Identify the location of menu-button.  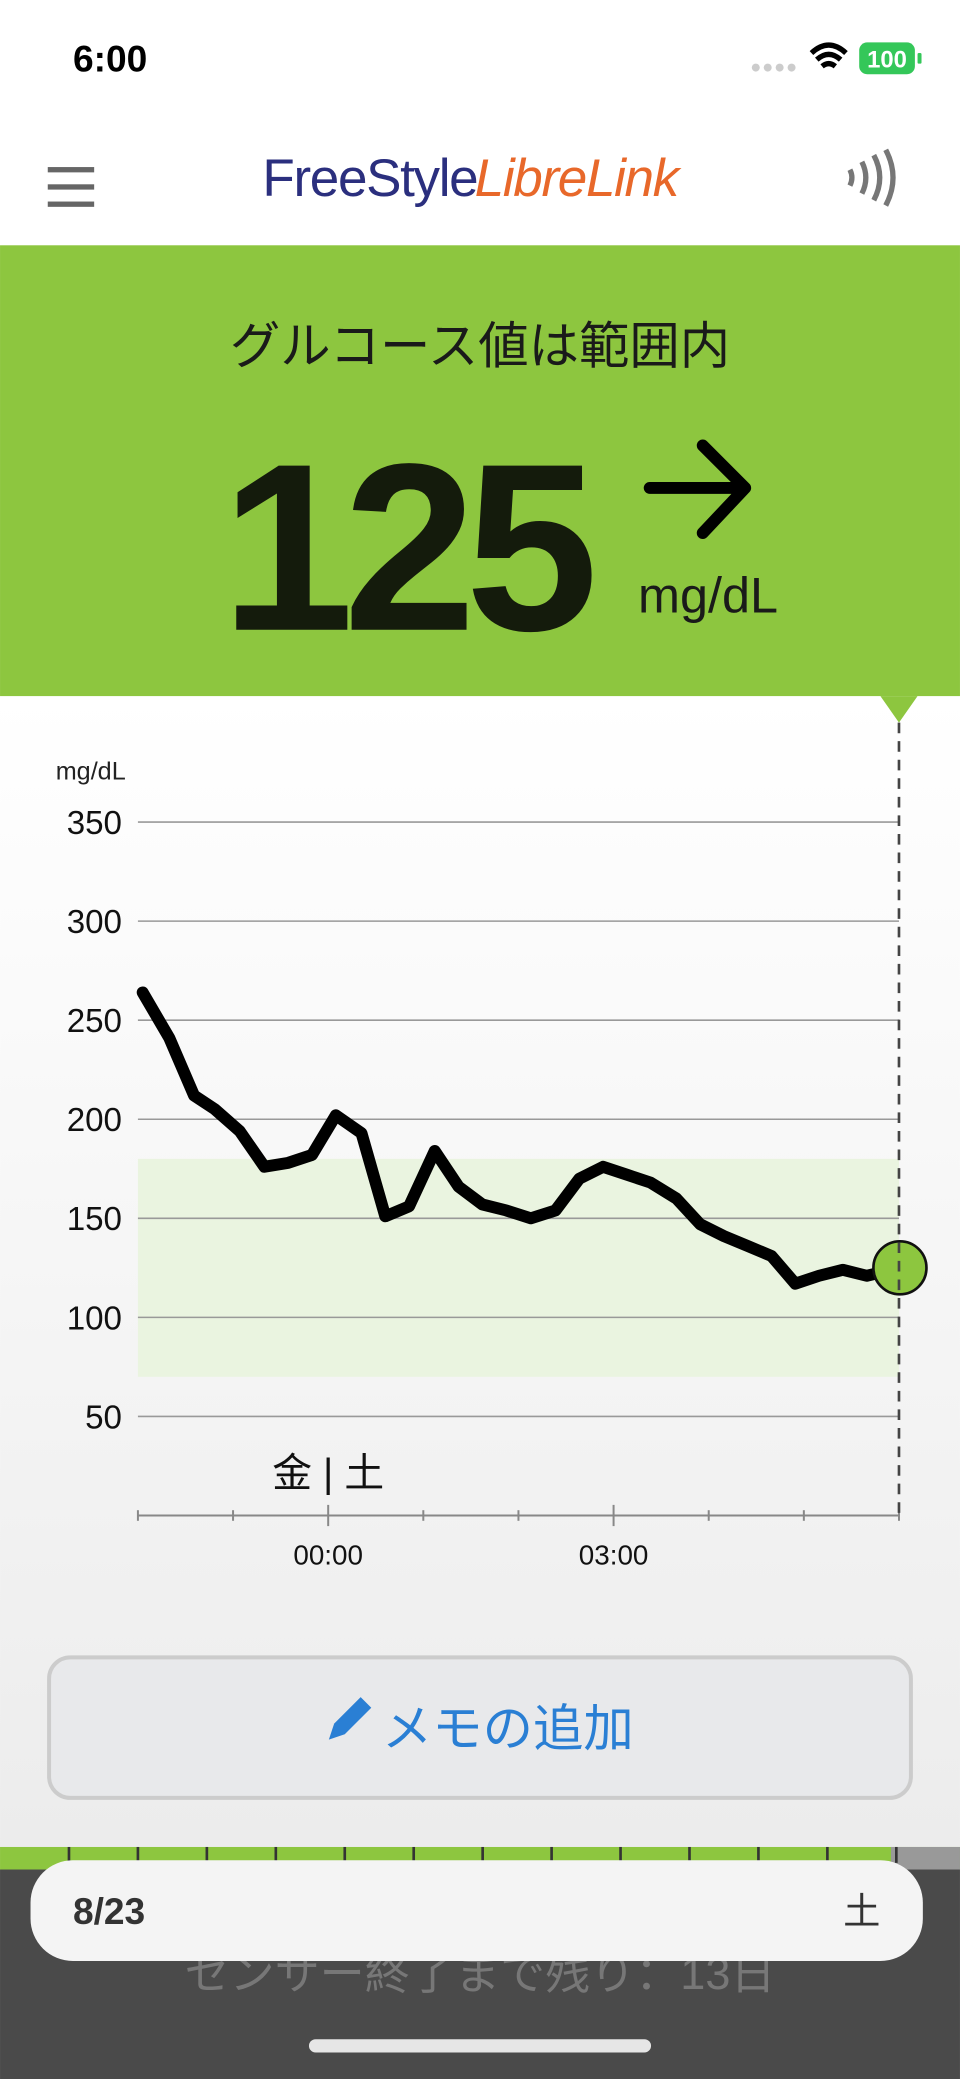
(71, 187).